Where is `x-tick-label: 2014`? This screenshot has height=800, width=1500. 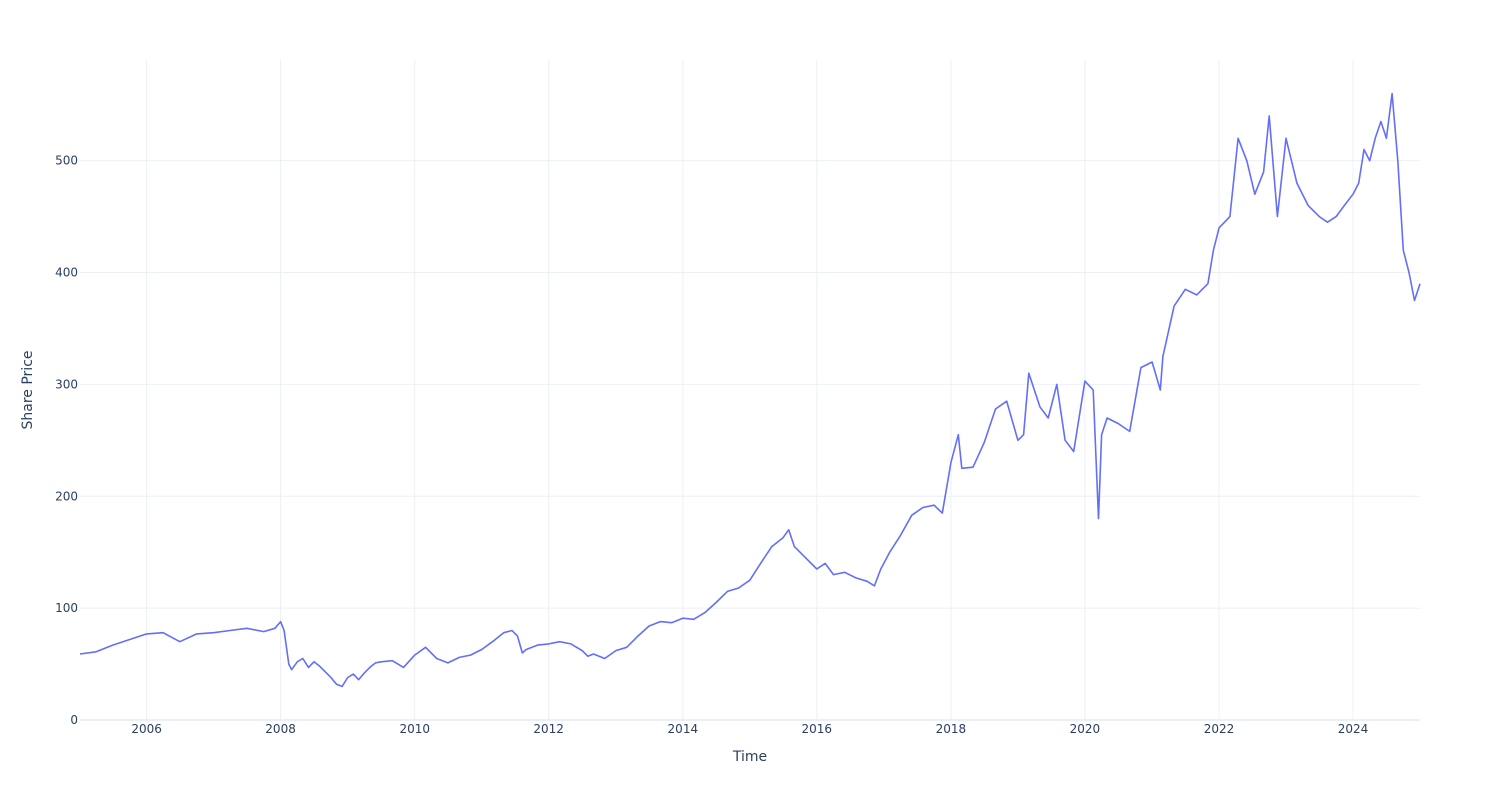
x-tick-label: 2014 is located at coordinates (683, 729).